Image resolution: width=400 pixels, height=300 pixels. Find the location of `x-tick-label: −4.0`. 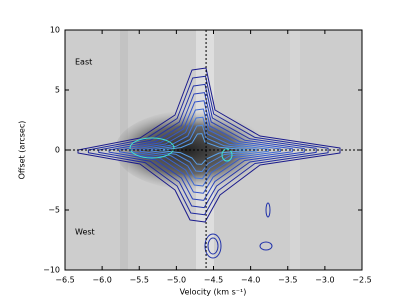

x-tick-label: −4.0 is located at coordinates (250, 280).